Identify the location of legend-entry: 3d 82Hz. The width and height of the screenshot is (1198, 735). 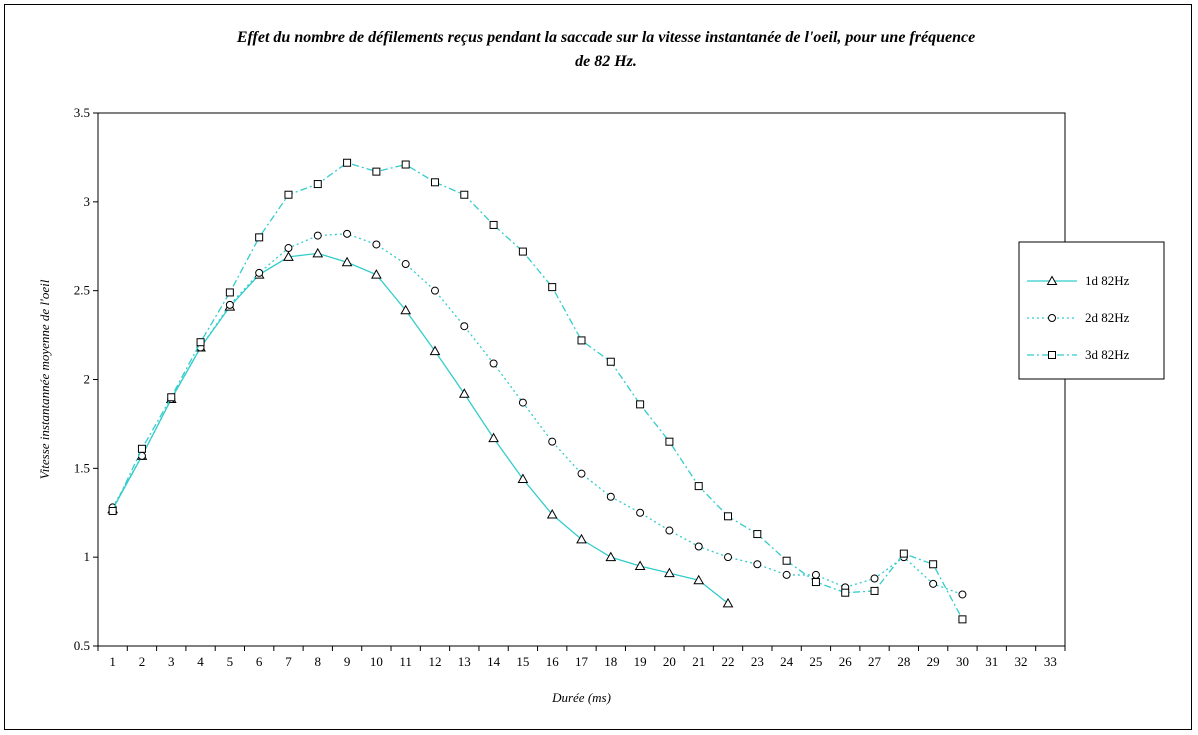
(1078, 354).